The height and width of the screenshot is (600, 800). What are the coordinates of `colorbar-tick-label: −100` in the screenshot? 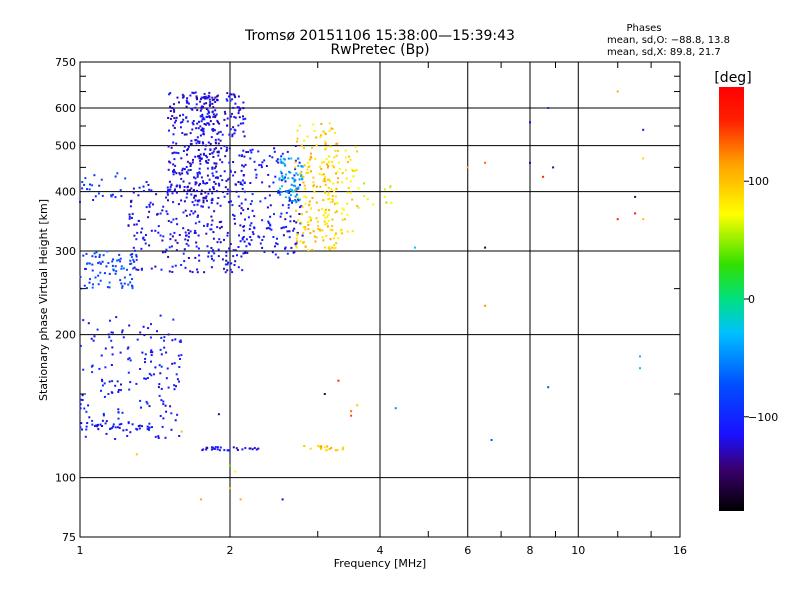 It's located at (763, 417).